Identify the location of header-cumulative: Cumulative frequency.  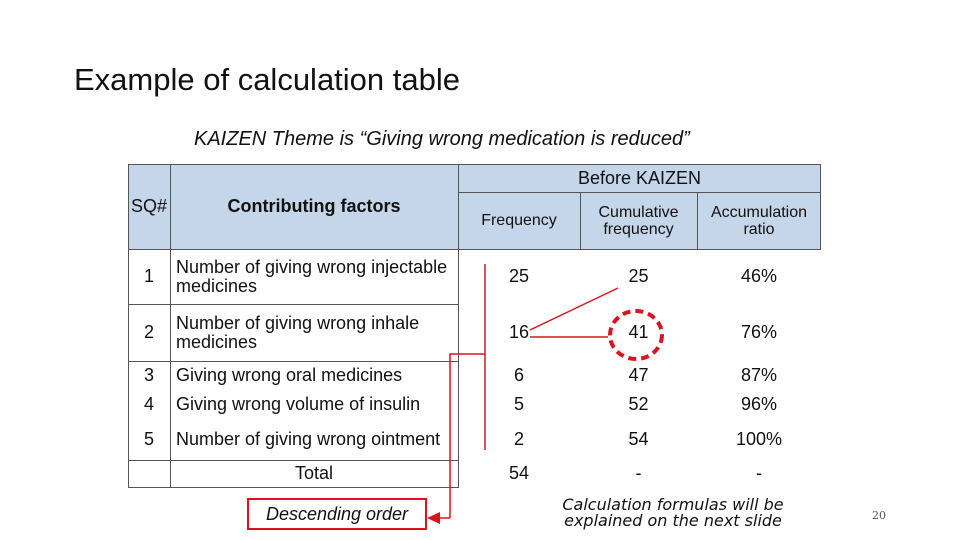
(638, 220).